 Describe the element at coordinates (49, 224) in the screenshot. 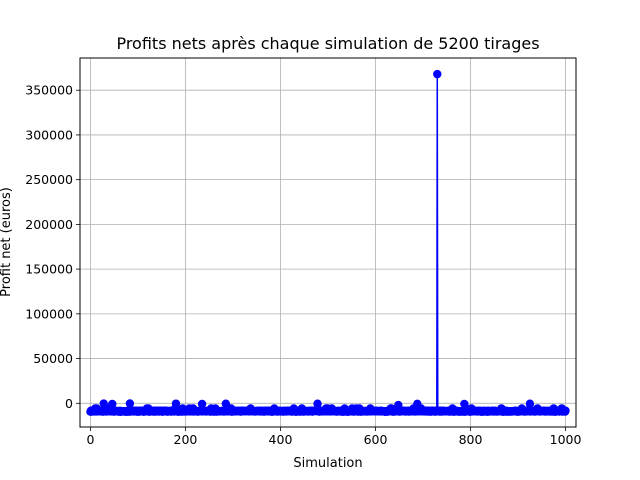

I see `y-tick-label: 200000` at that location.